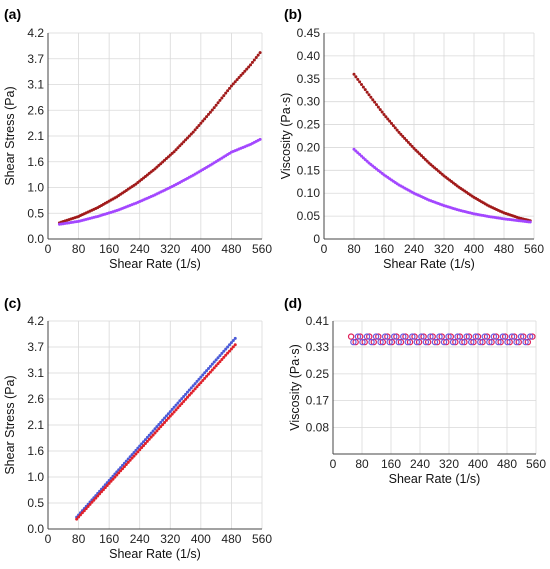 The height and width of the screenshot is (569, 550). I want to click on x-tick-label: 560, so click(534, 249).